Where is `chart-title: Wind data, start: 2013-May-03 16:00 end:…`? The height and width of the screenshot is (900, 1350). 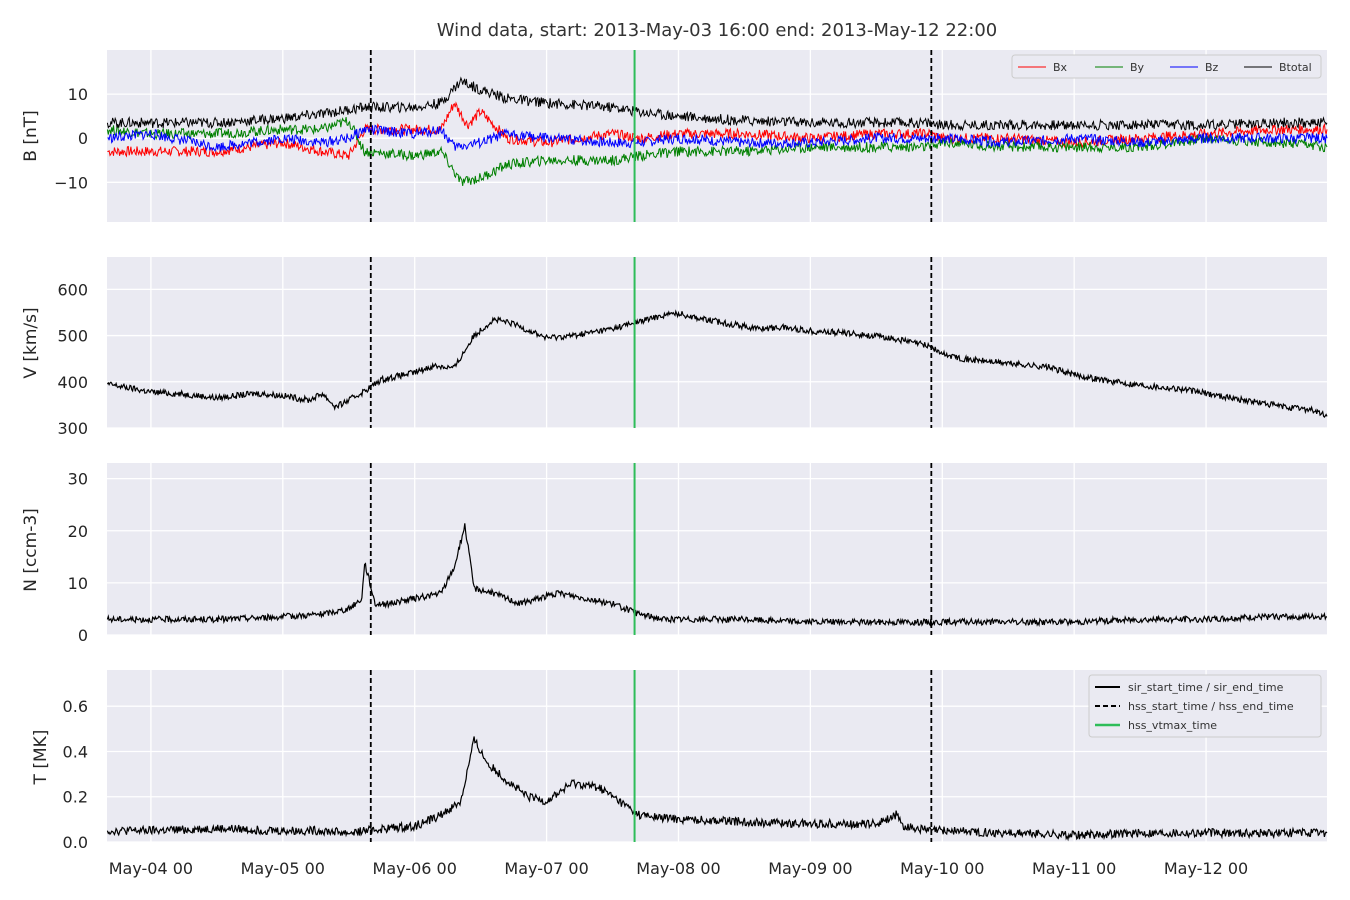
chart-title: Wind data, start: 2013-May-03 16:00 end:… is located at coordinates (717, 30).